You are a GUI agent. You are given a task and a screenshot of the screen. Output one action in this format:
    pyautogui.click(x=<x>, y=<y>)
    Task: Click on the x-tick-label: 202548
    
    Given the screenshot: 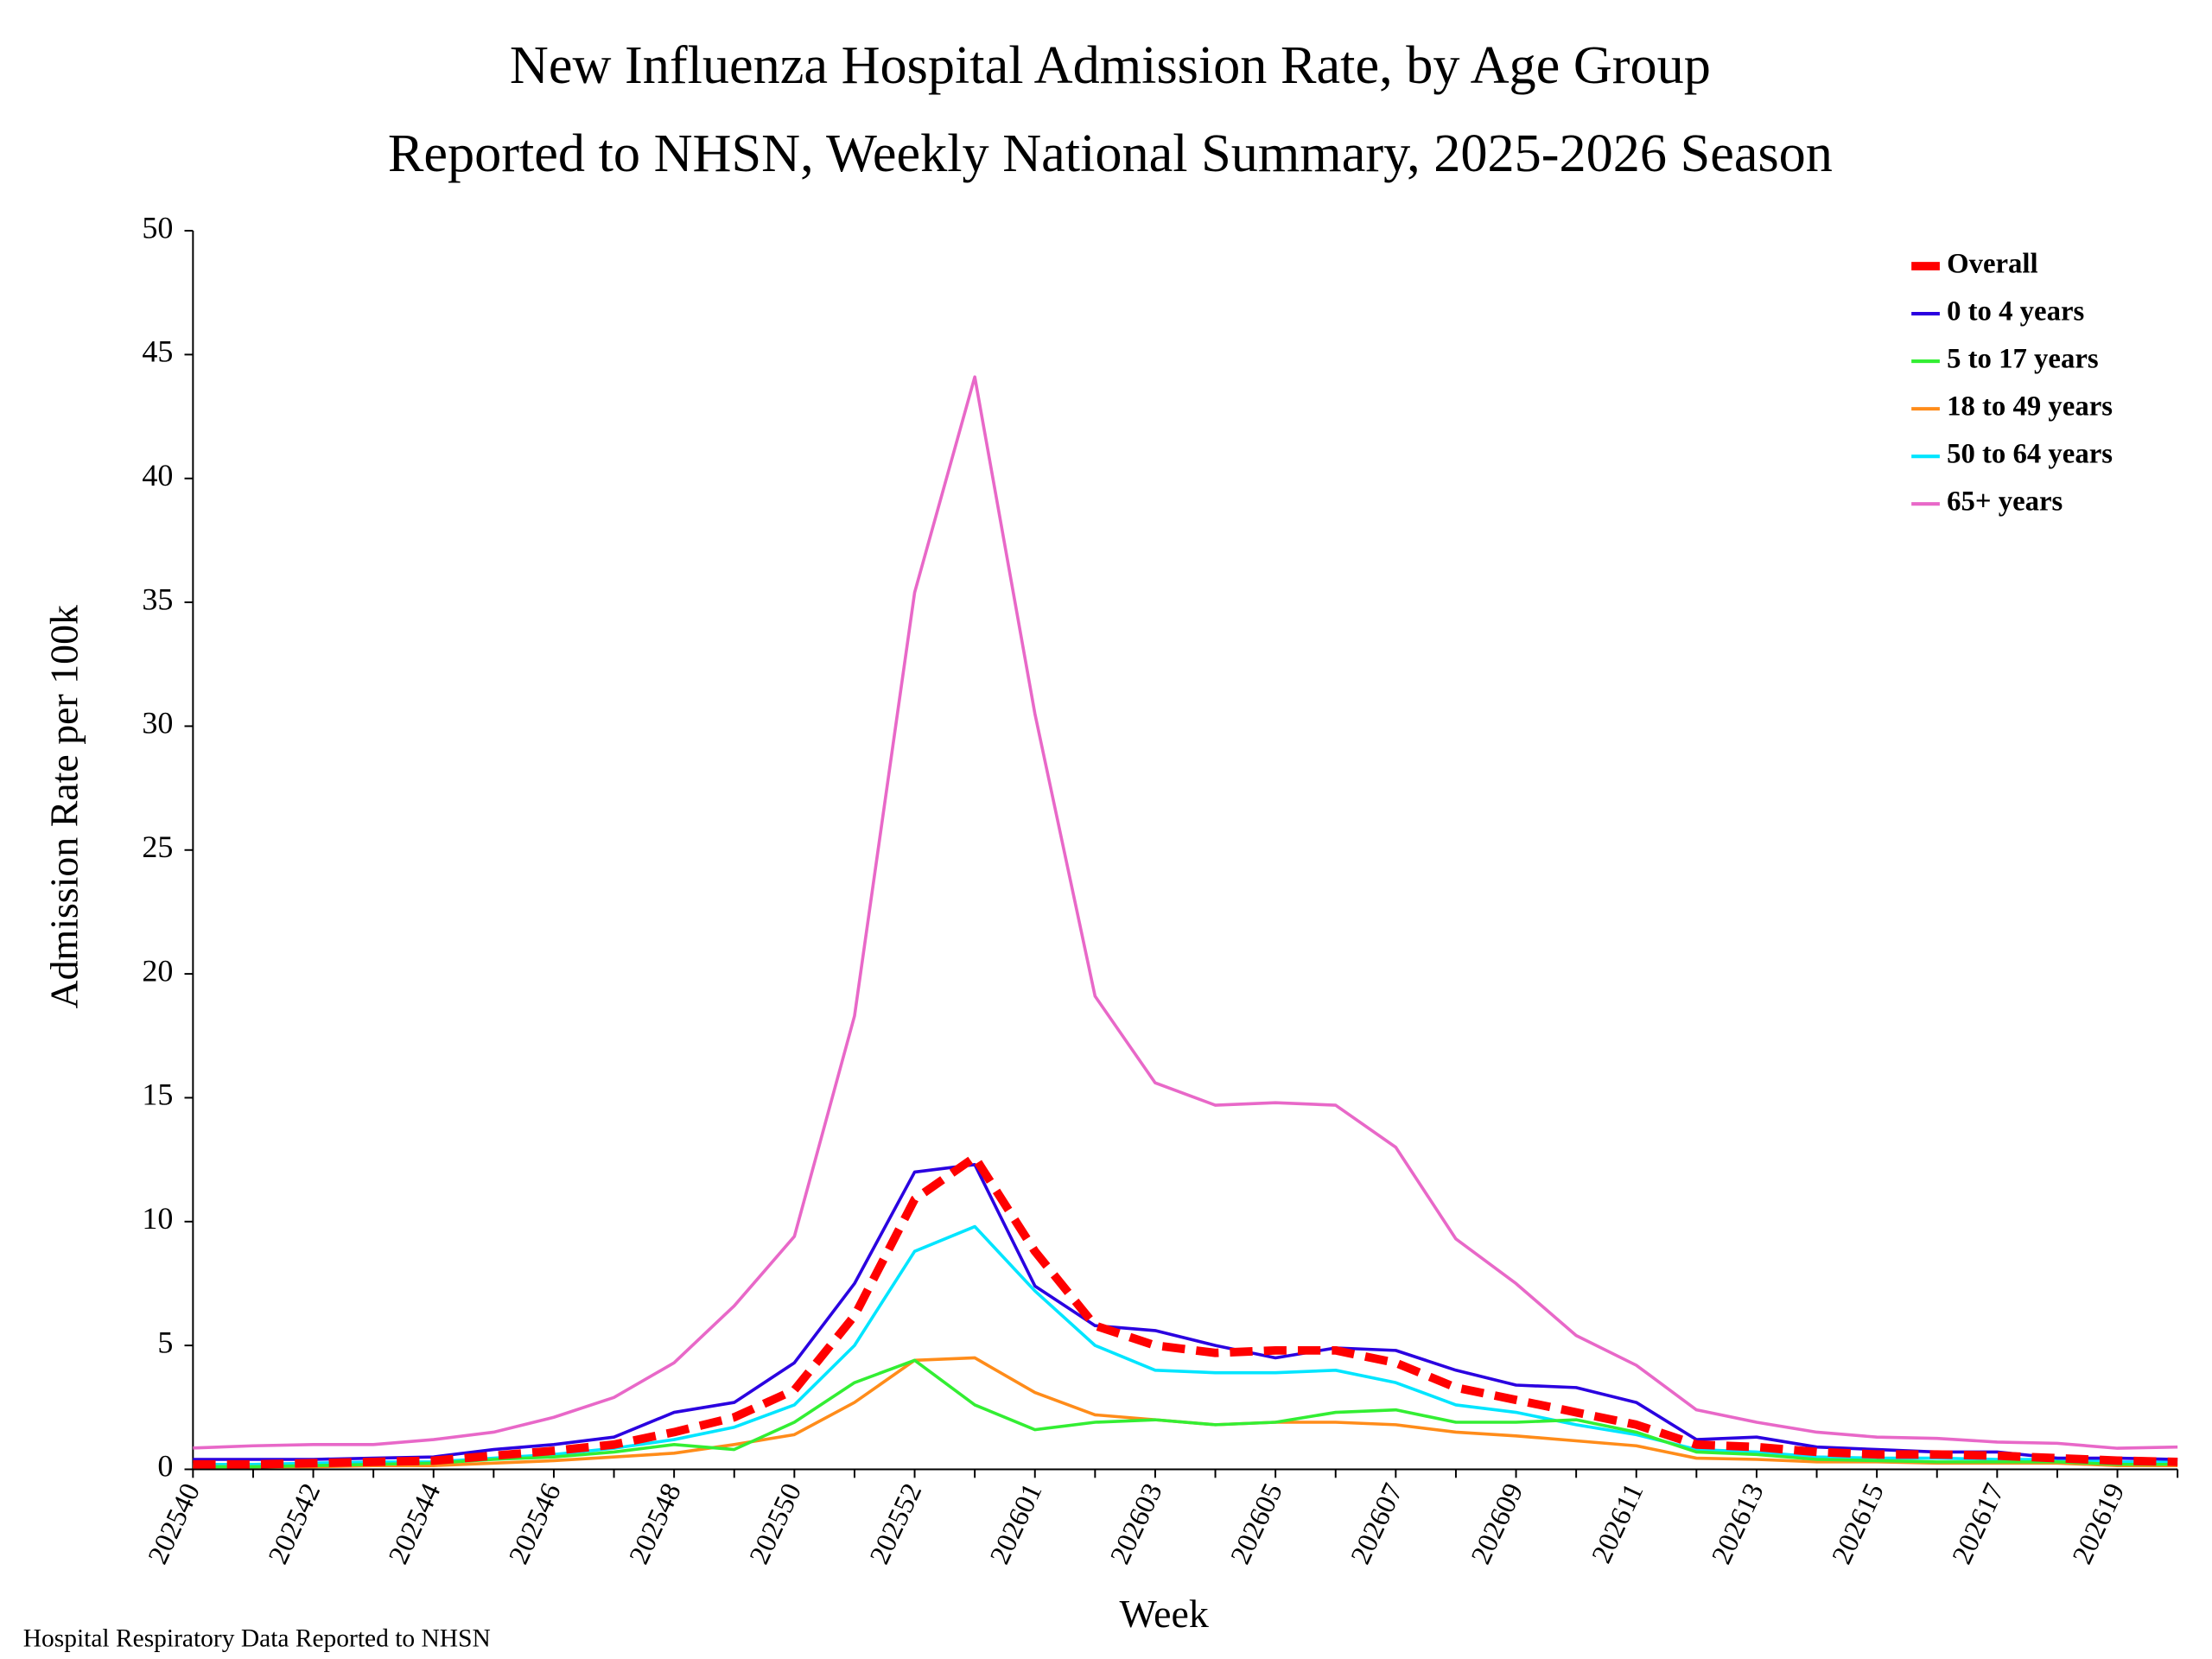 What is the action you would take?
    pyautogui.click(x=656, y=1523)
    